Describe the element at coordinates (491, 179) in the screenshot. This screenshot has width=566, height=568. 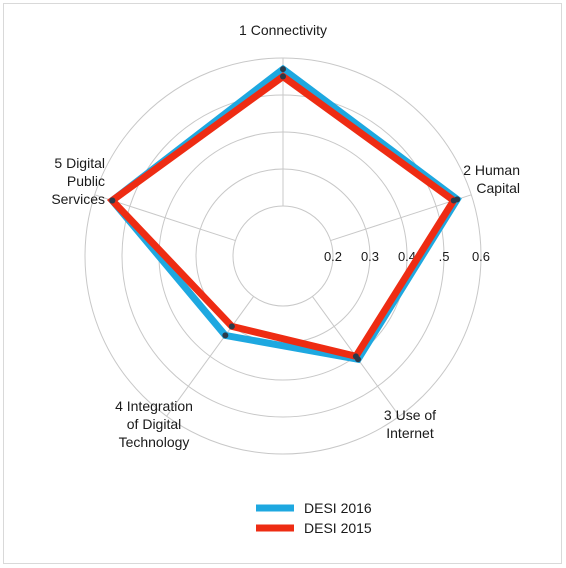
I see `axis-label-2: 2 Human Capital` at that location.